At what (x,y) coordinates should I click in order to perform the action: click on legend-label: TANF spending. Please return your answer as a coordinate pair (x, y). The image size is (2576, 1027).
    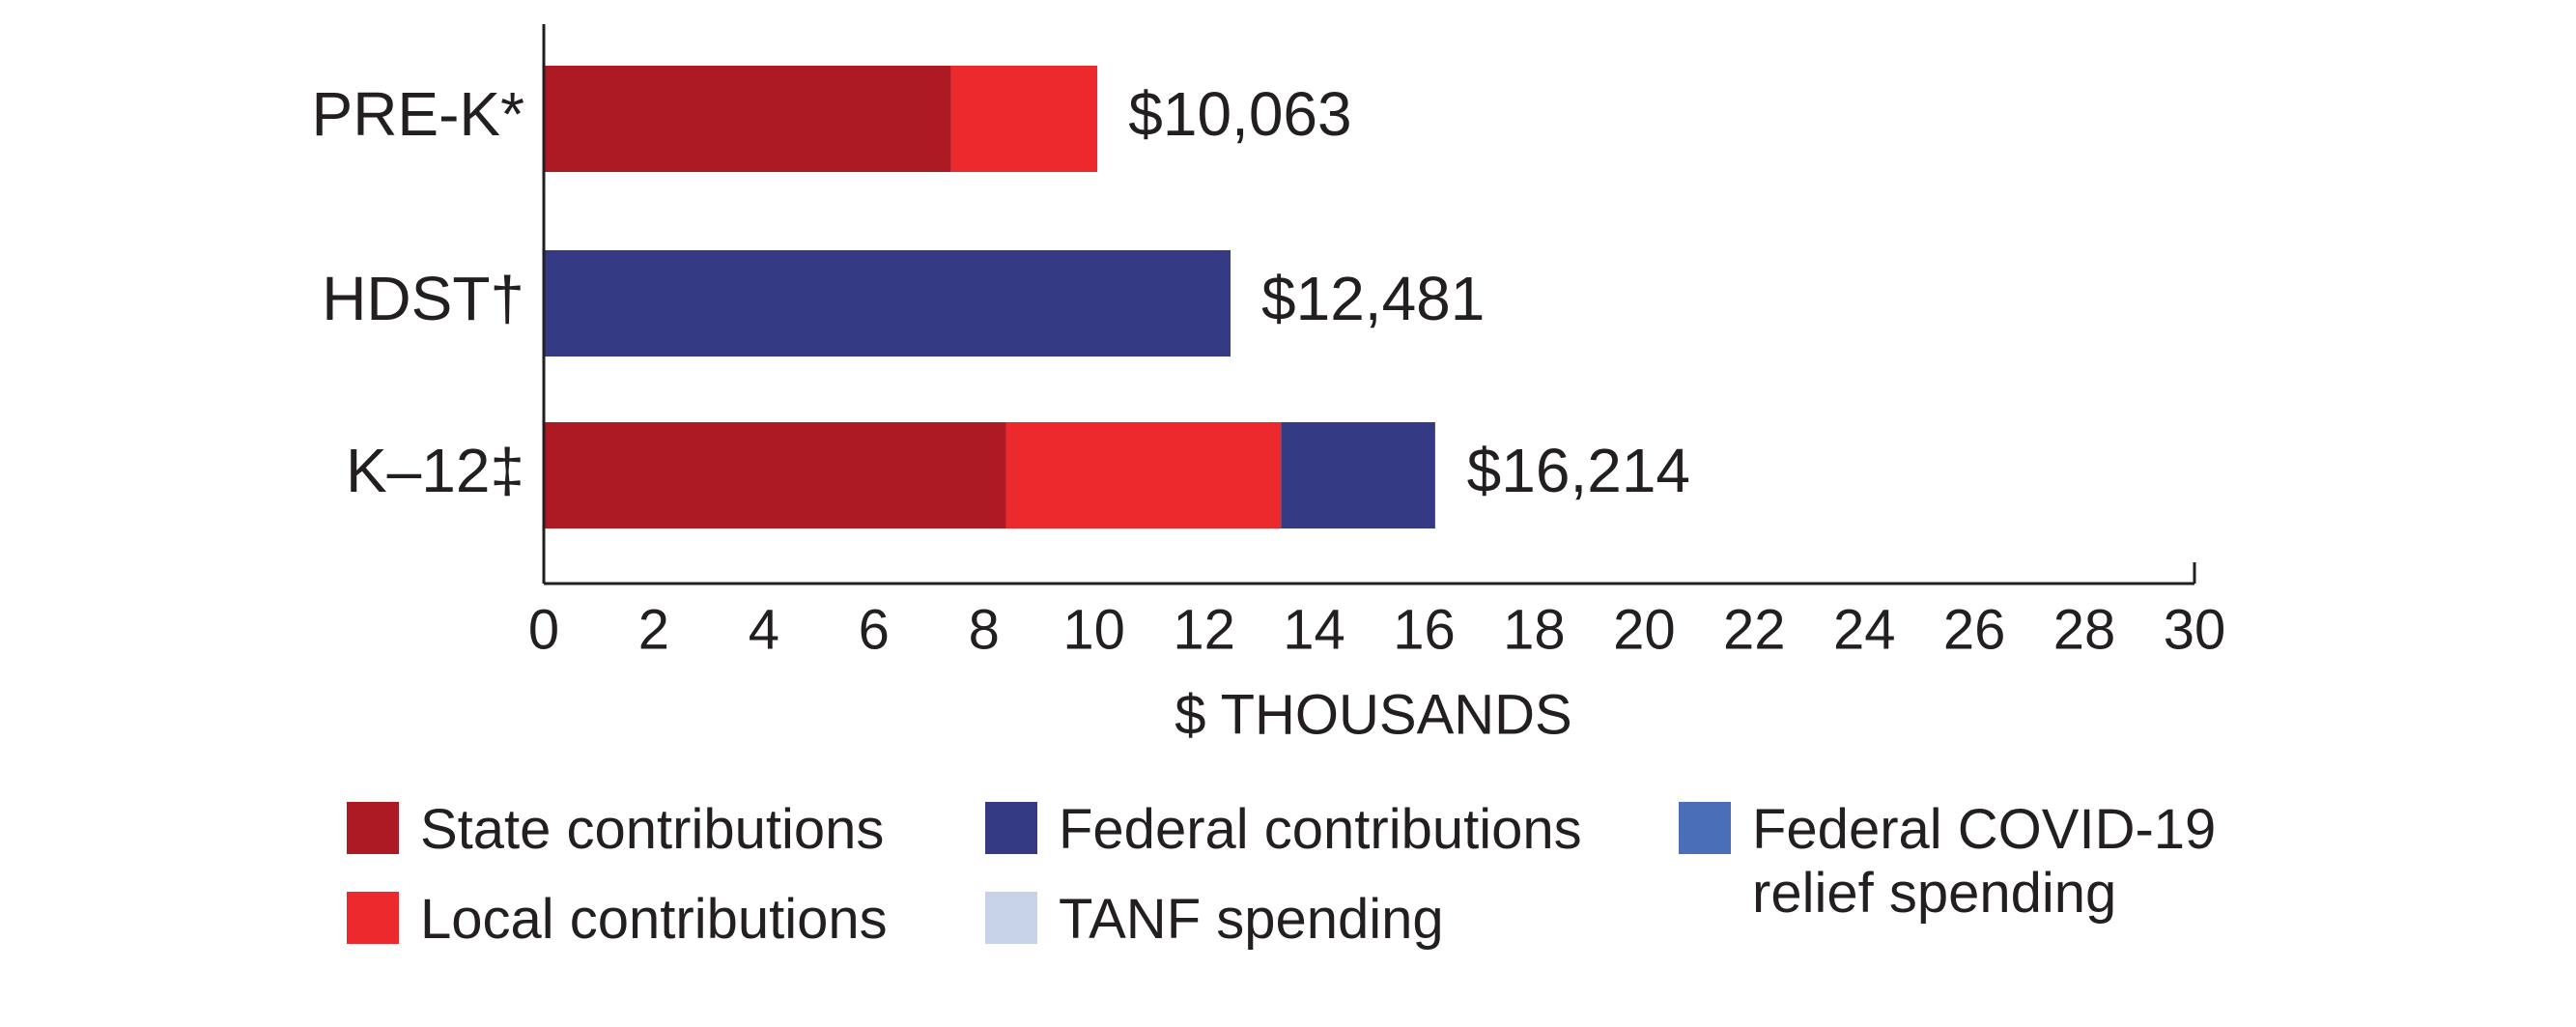
    Looking at the image, I should click on (1251, 919).